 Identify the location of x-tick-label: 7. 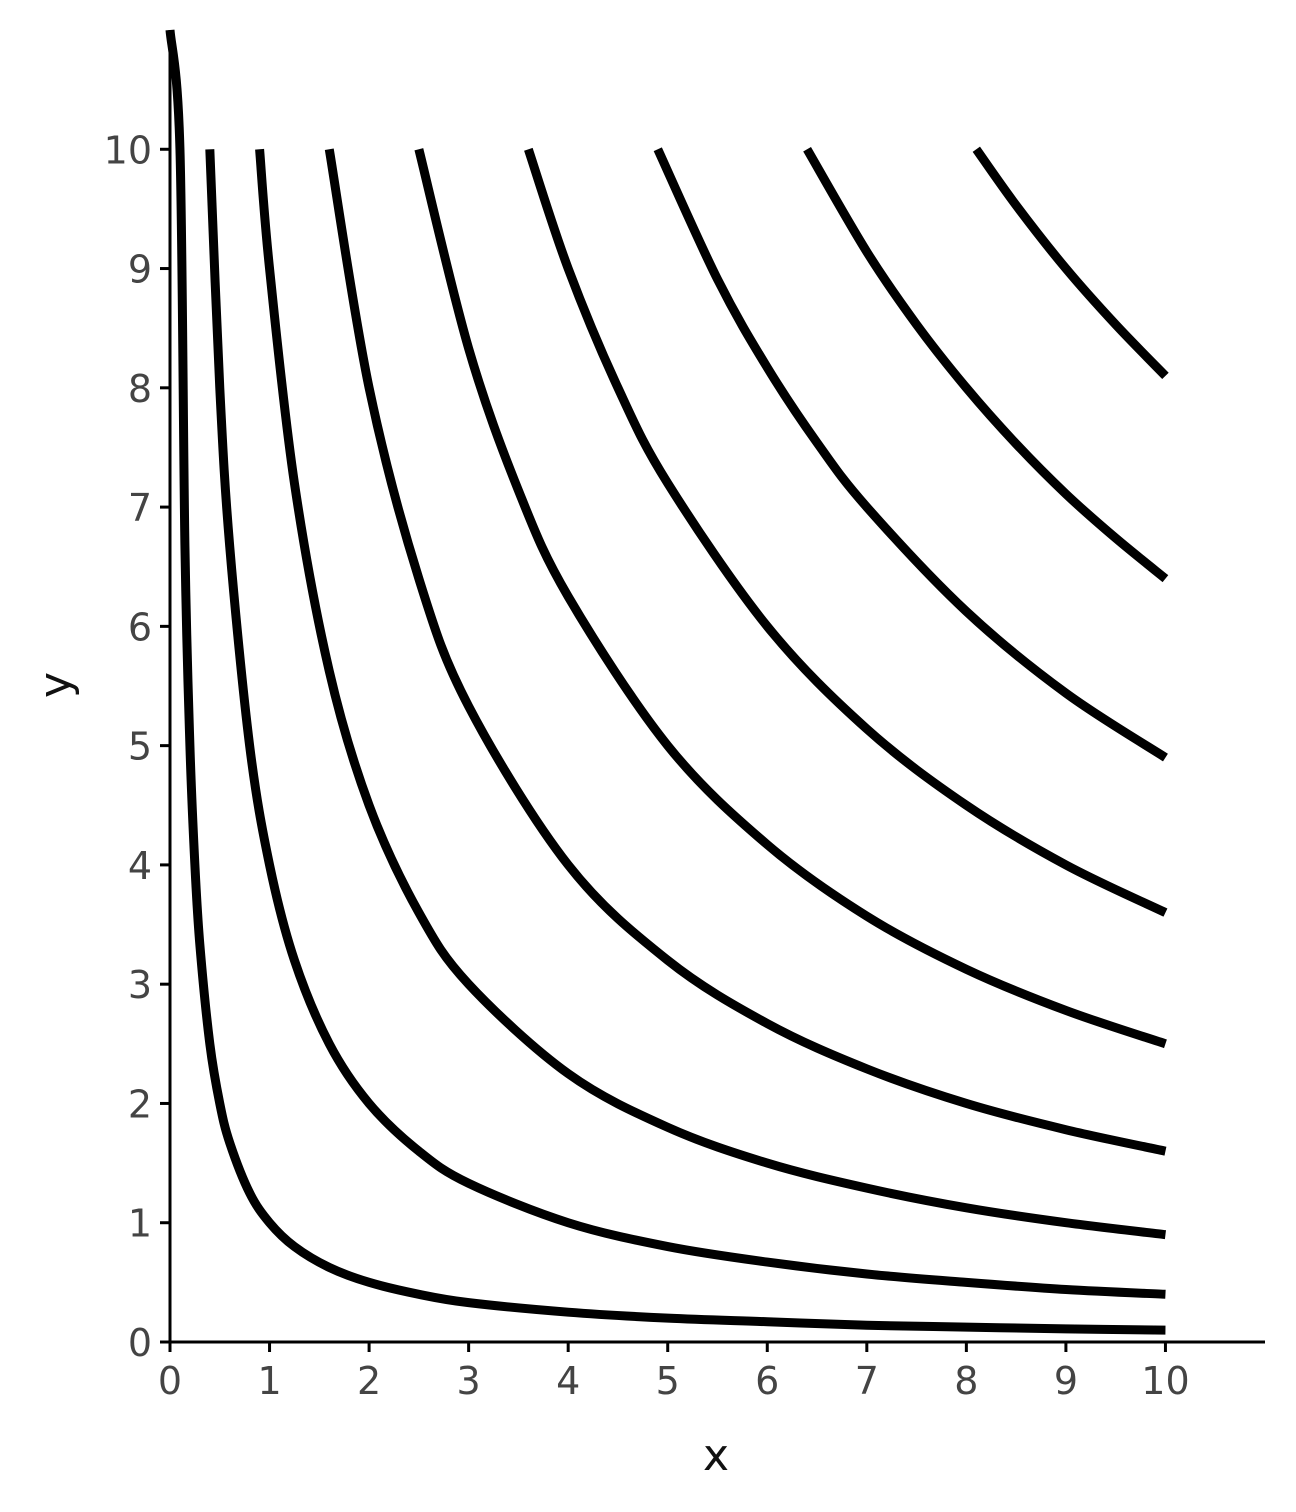
(867, 1381).